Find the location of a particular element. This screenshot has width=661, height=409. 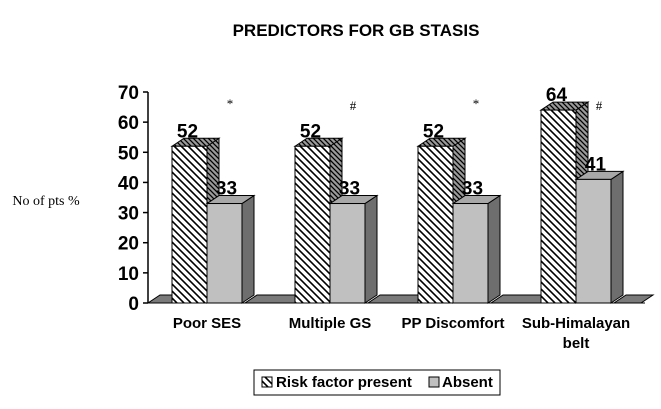

bar-absent-poor-ses is located at coordinates (230, 249).